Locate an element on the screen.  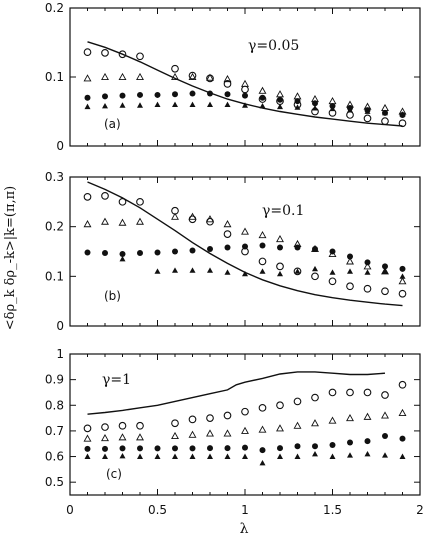
x-axis-label: λ is located at coordinates (244, 529).